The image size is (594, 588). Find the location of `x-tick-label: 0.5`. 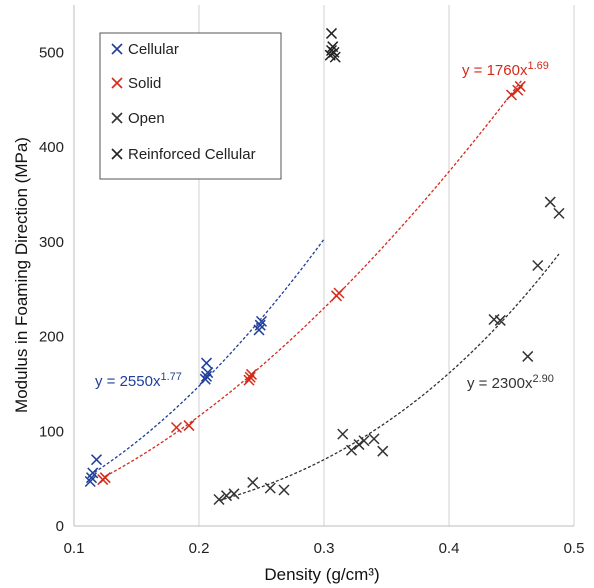

x-tick-label: 0.5 is located at coordinates (574, 548).